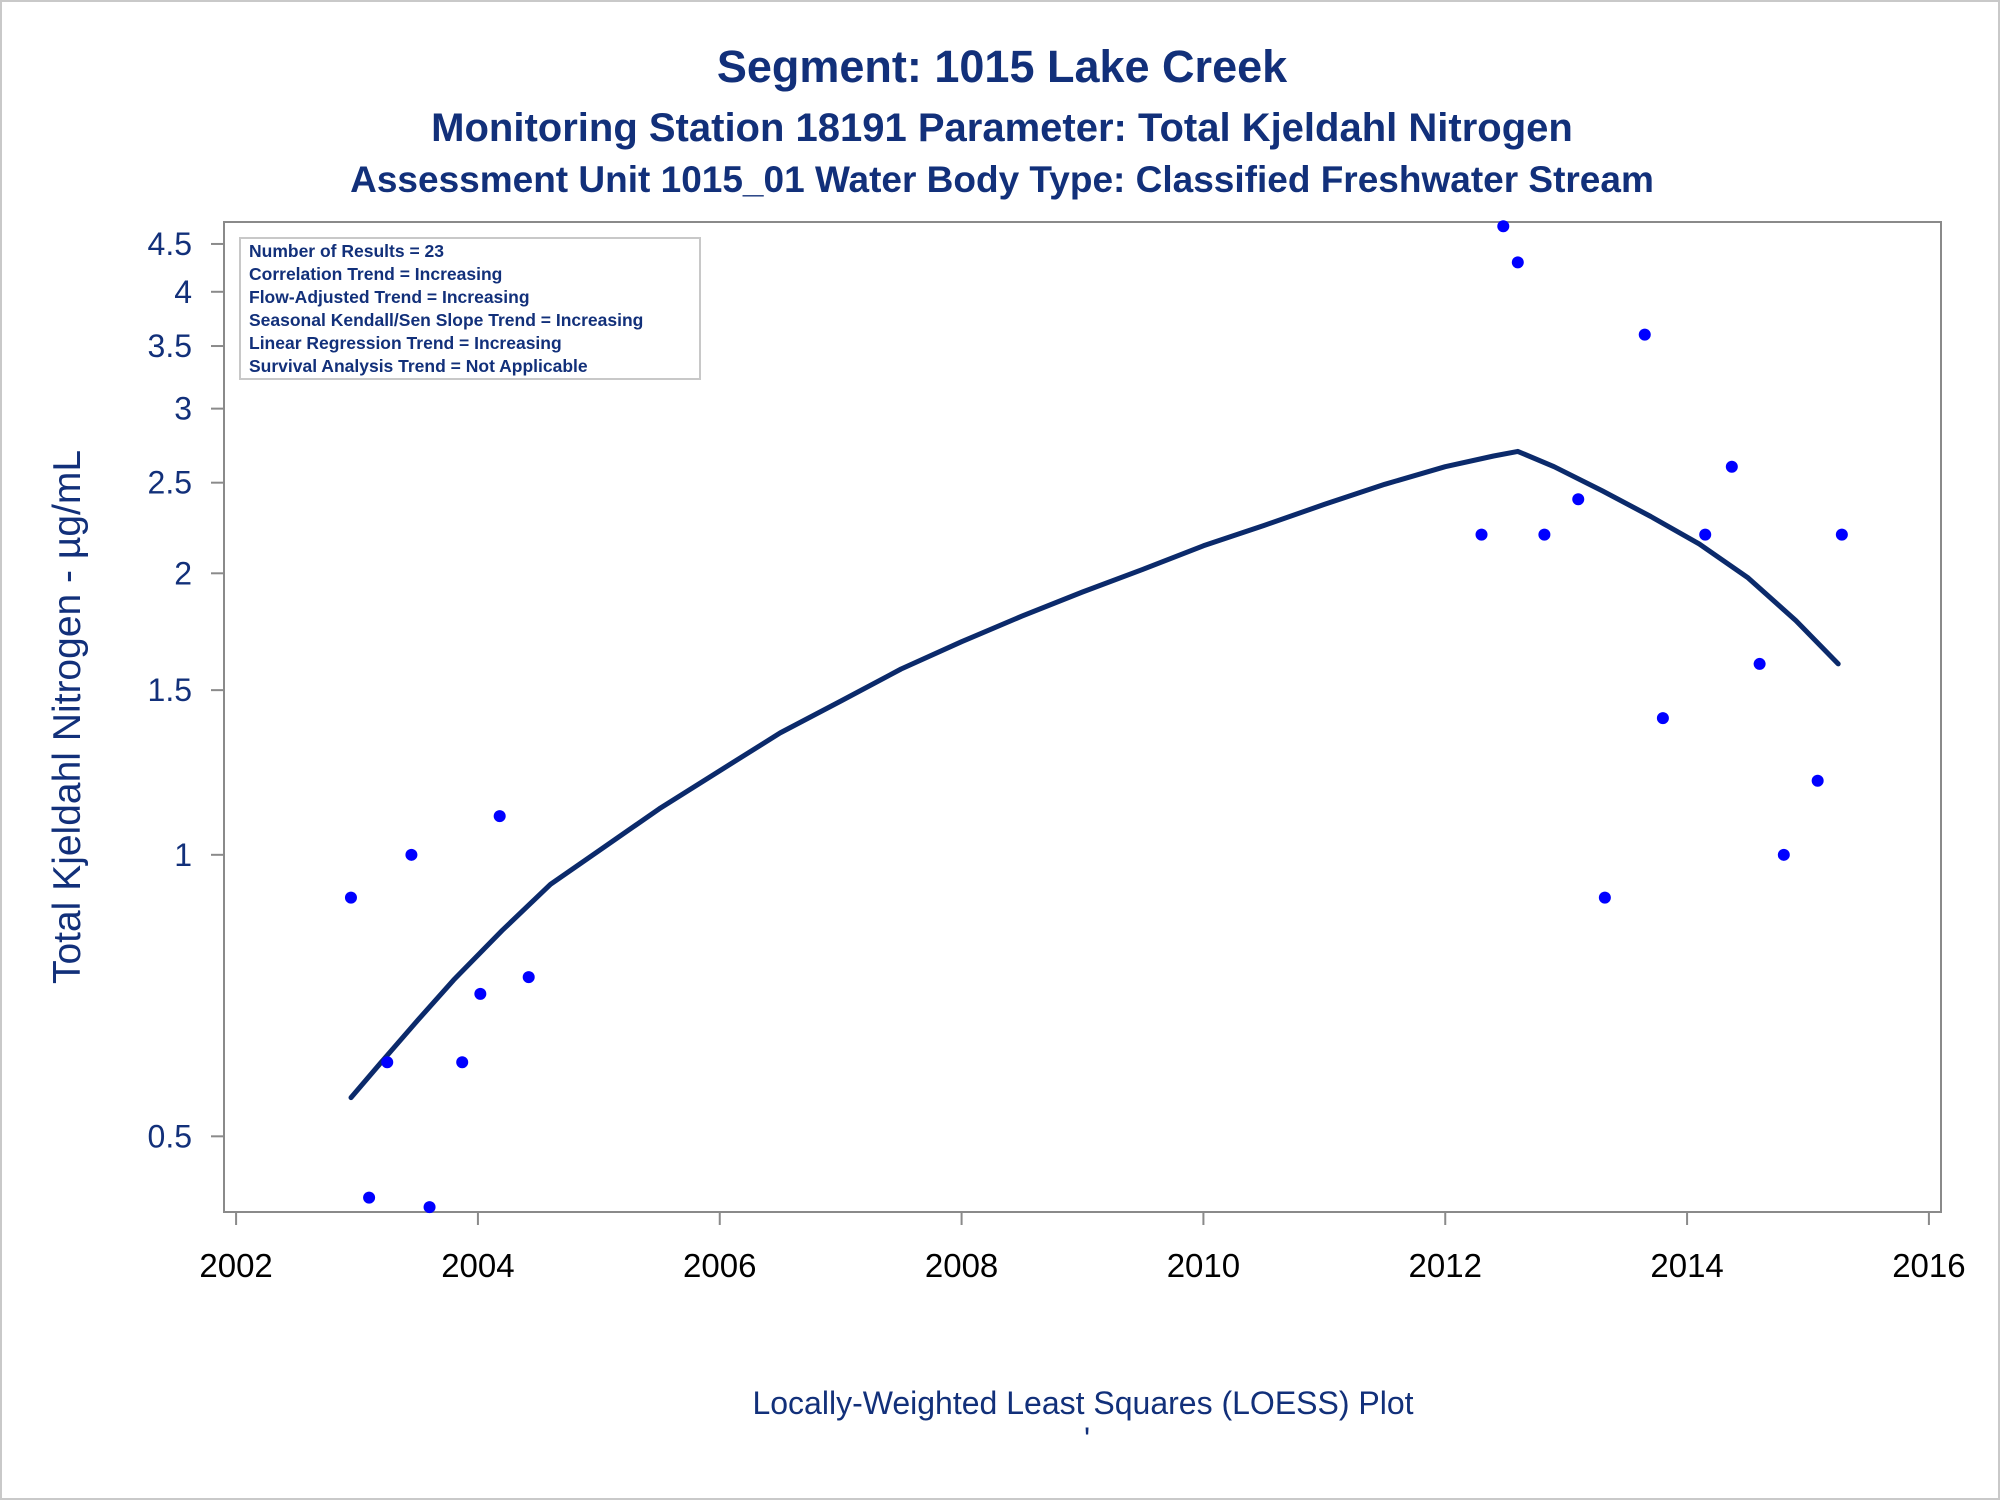 This screenshot has height=1502, width=2000. What do you see at coordinates (183, 292) in the screenshot?
I see `y-tick-label: 4` at bounding box center [183, 292].